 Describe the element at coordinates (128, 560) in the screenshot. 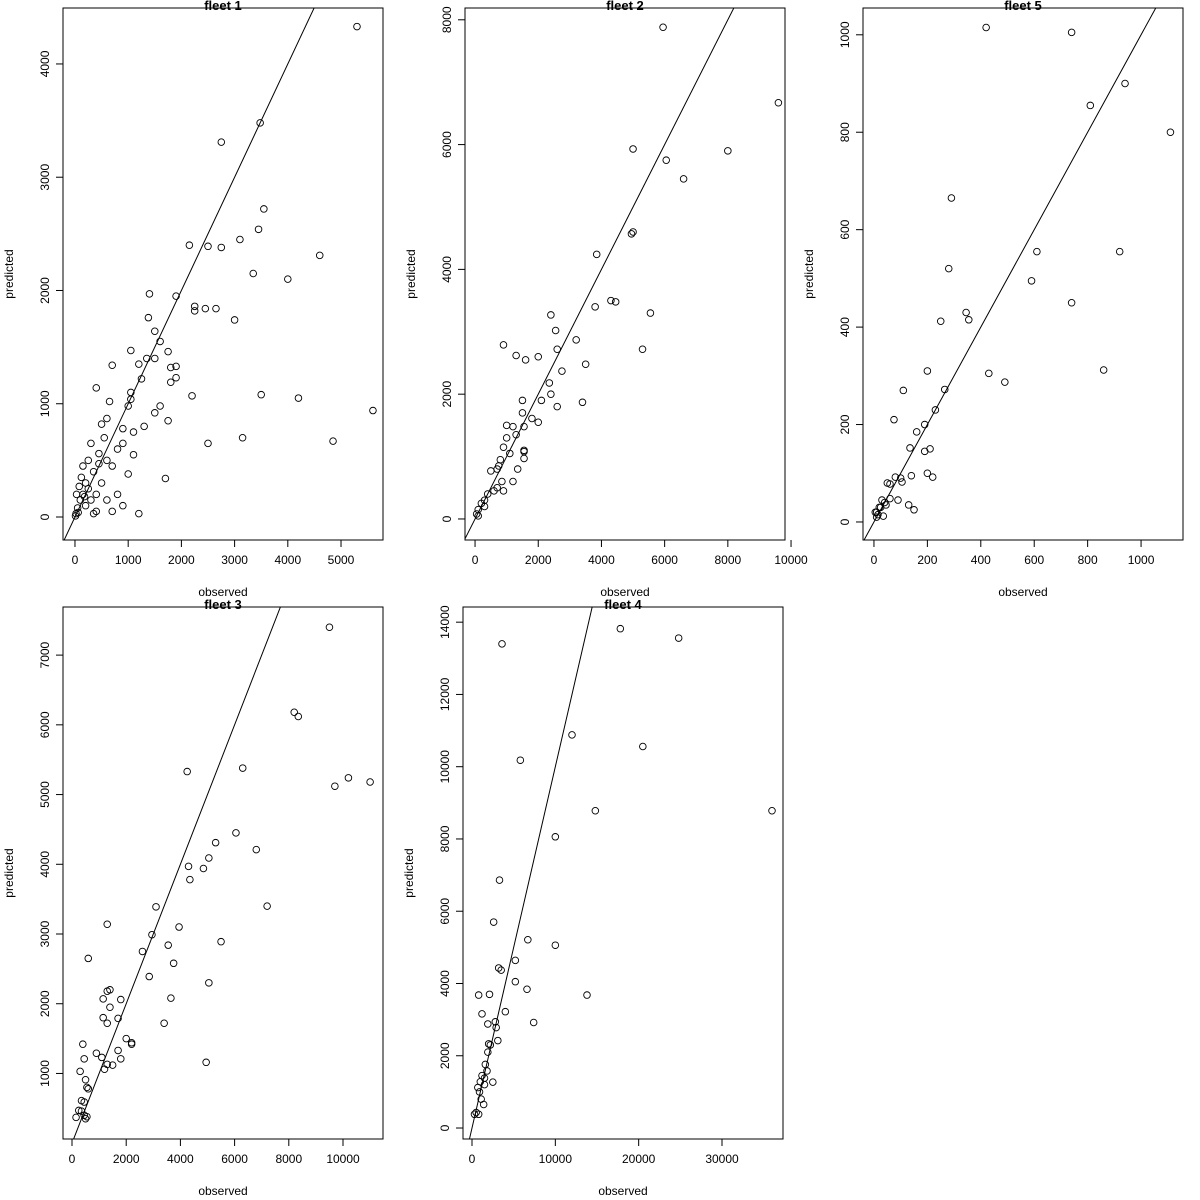

I see `x-tick-label: 1000` at that location.